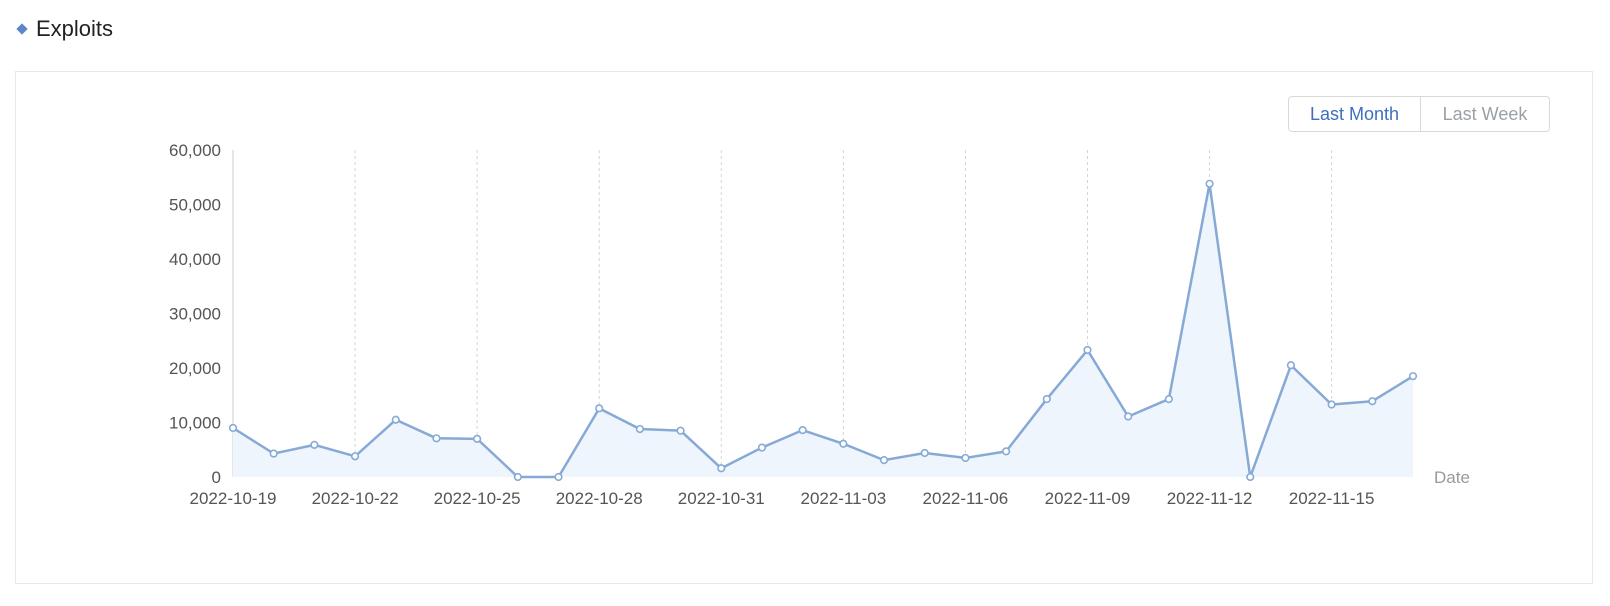  Describe the element at coordinates (195, 314) in the screenshot. I see `y-tick-label: 30,000` at that location.